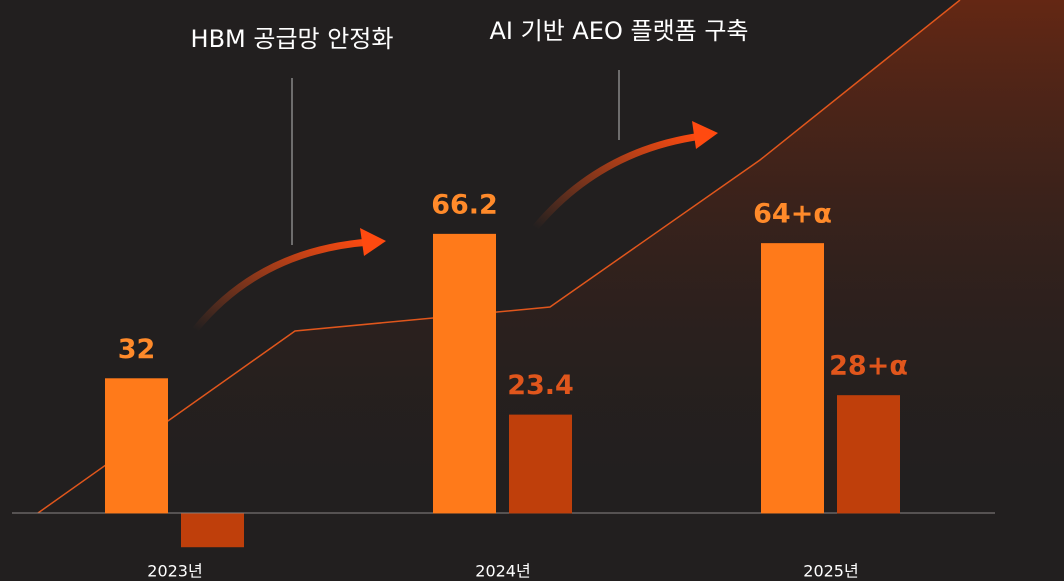 The height and width of the screenshot is (581, 1064). I want to click on x-tick-label: 2024년, so click(502, 571).